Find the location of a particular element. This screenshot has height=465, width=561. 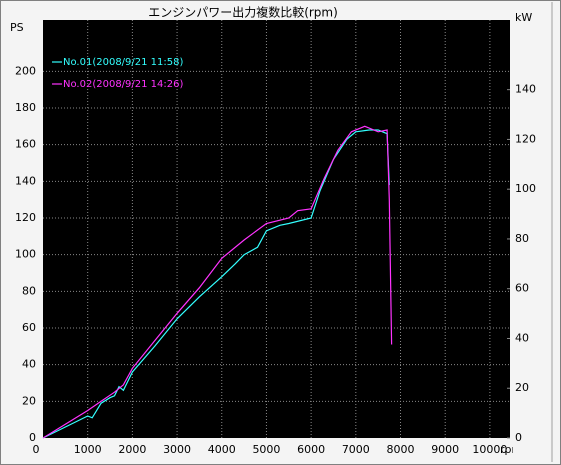

y2-tick-label: 40 is located at coordinates (522, 337).